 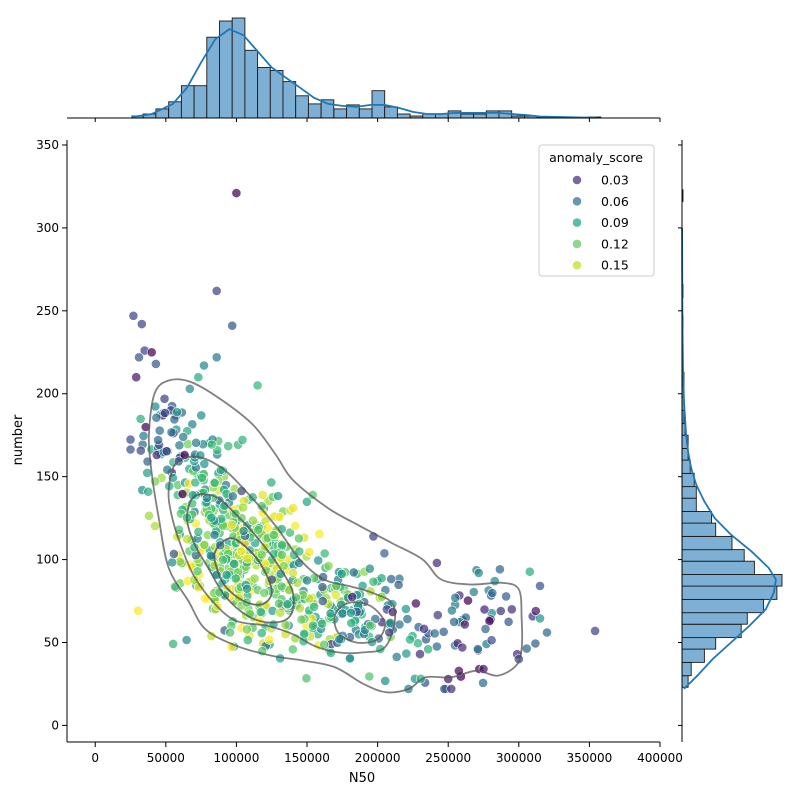 What do you see at coordinates (364, 69) in the screenshot?
I see `top-marginal-histogram` at bounding box center [364, 69].